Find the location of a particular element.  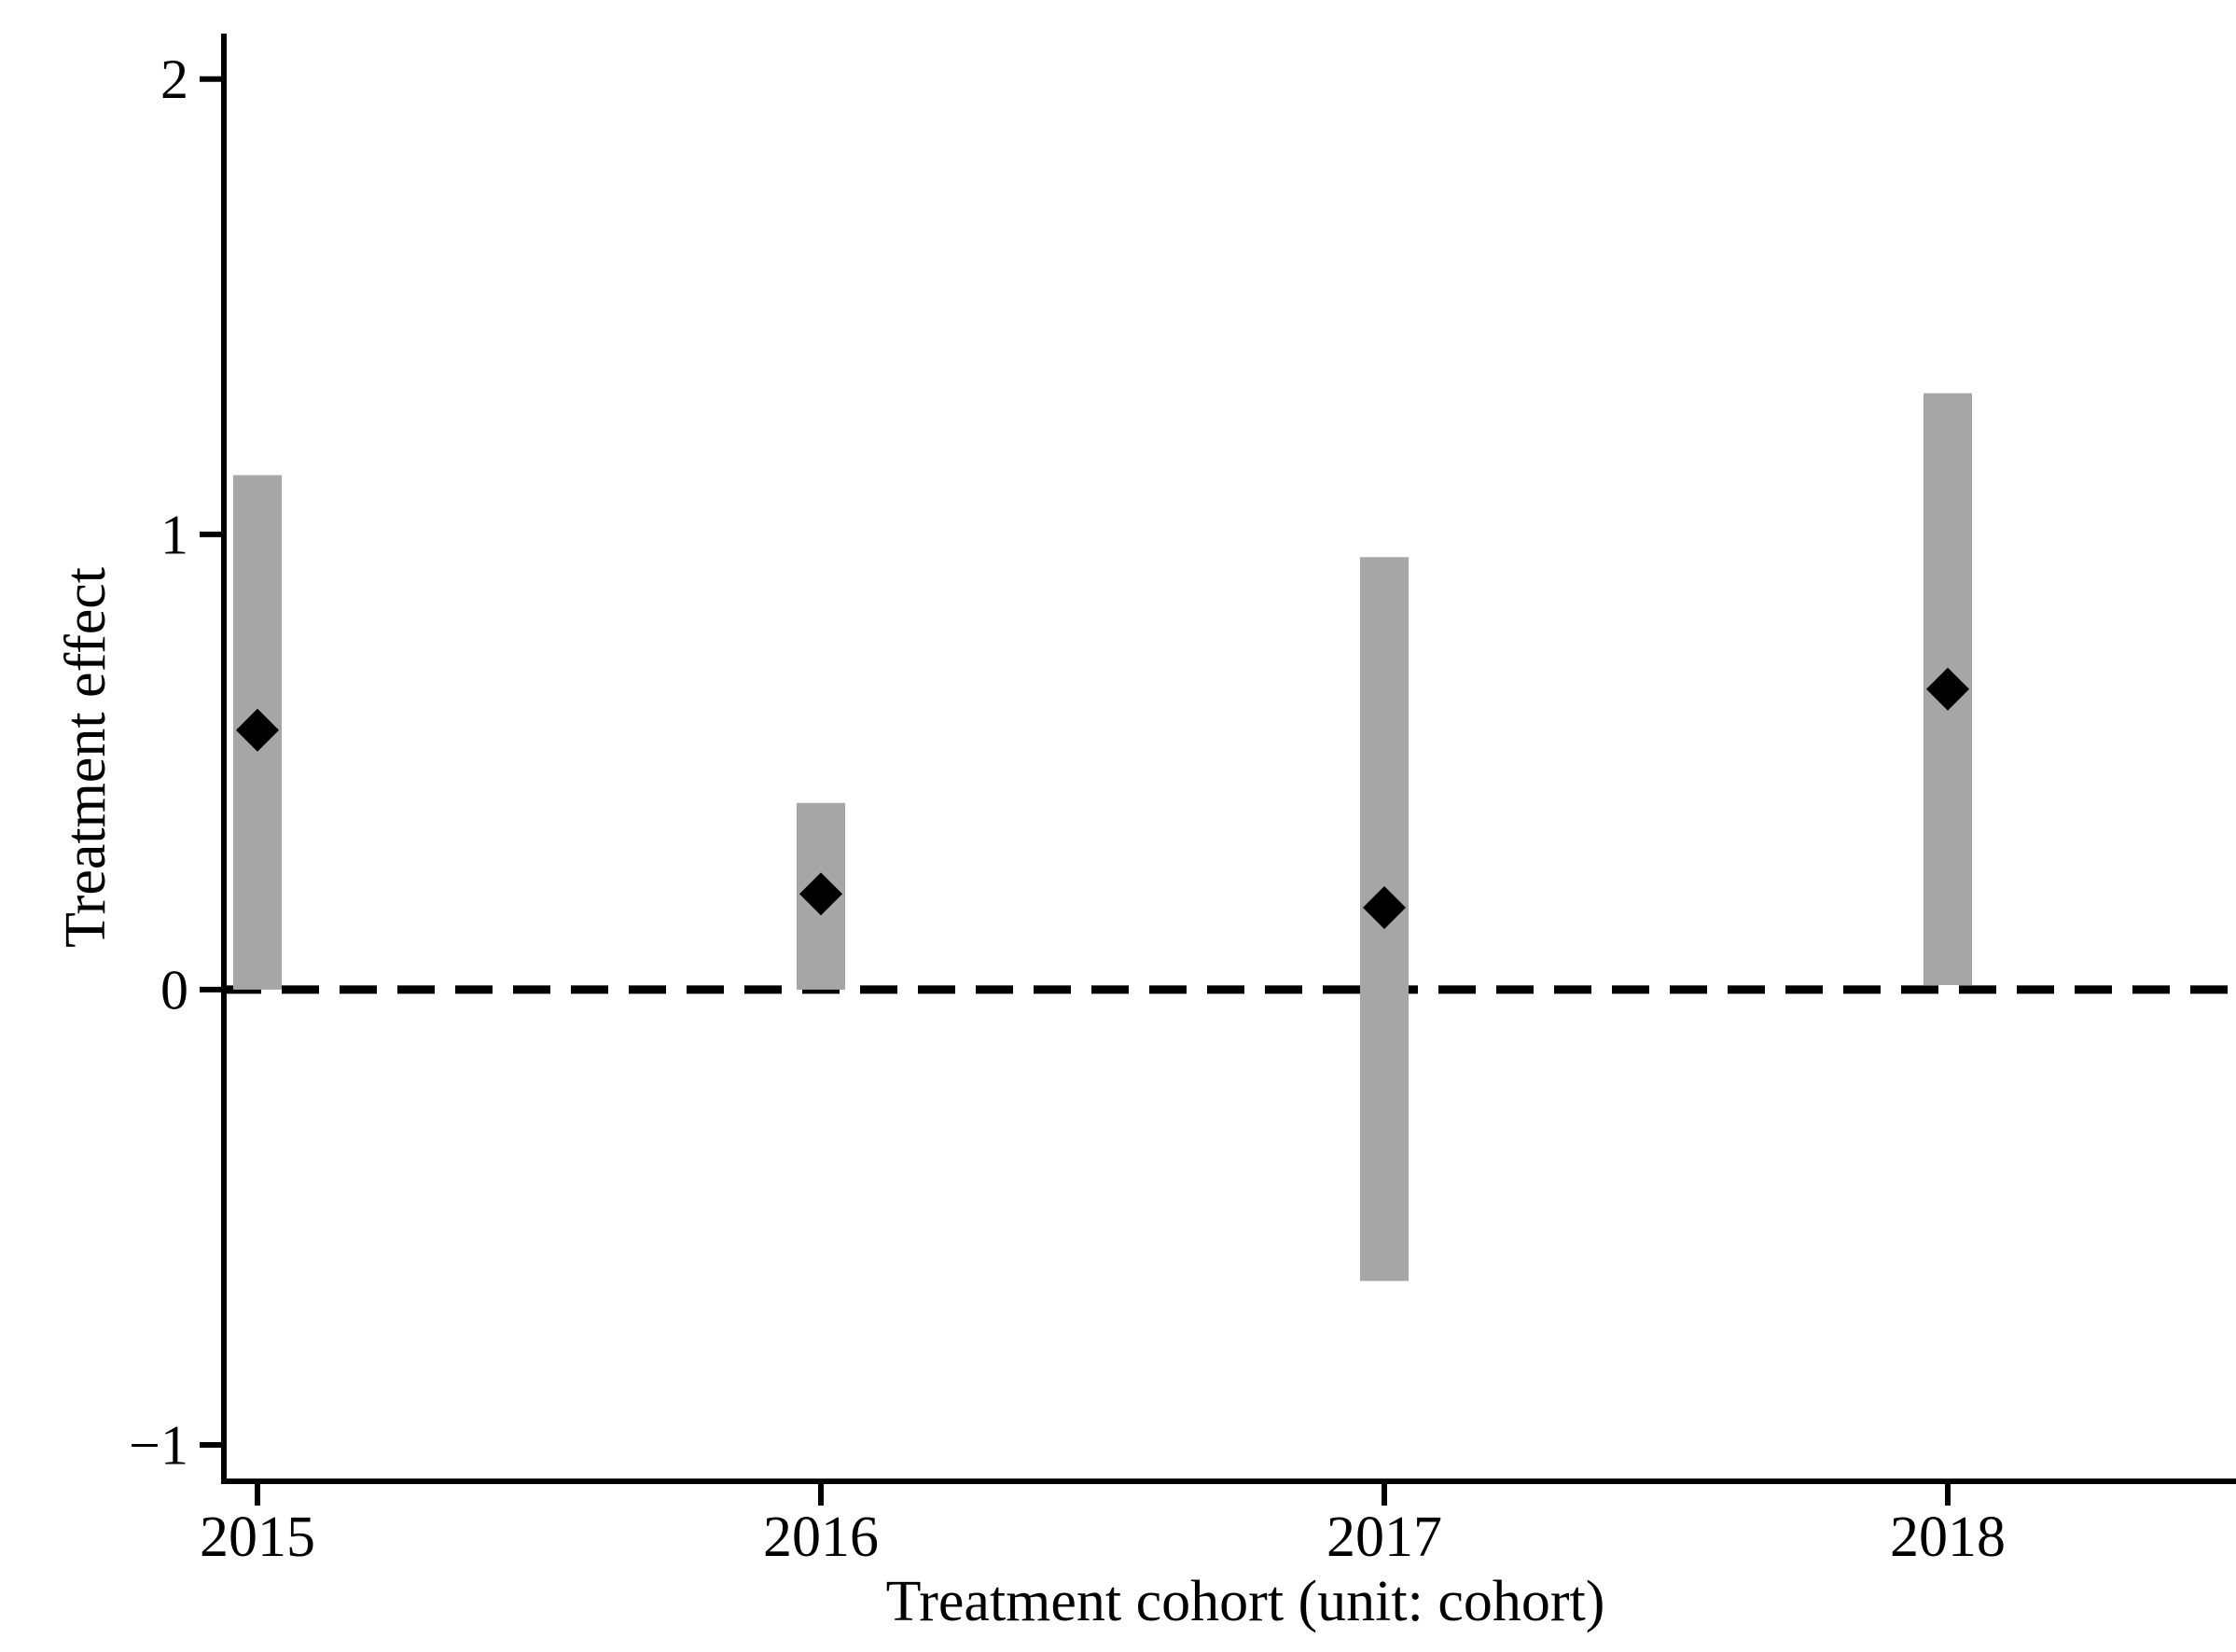

y-tick-label-1: 1 is located at coordinates (174, 534).